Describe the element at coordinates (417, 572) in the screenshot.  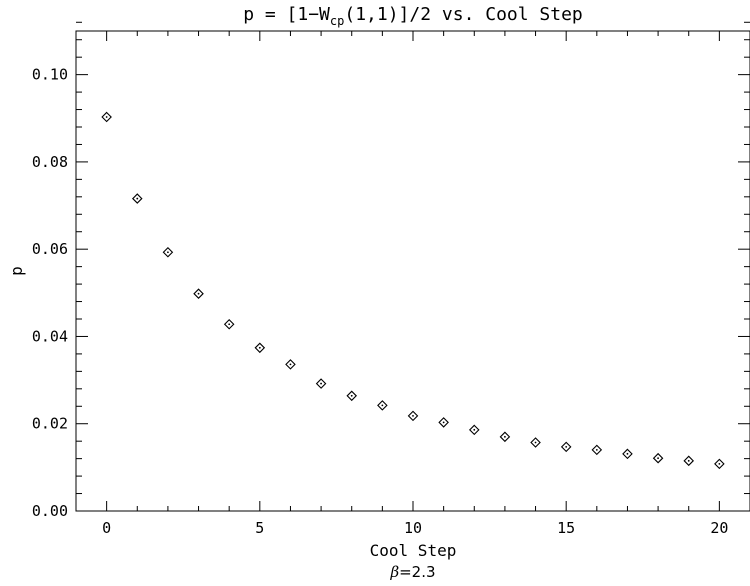
I see `beta-value: =2.3` at that location.